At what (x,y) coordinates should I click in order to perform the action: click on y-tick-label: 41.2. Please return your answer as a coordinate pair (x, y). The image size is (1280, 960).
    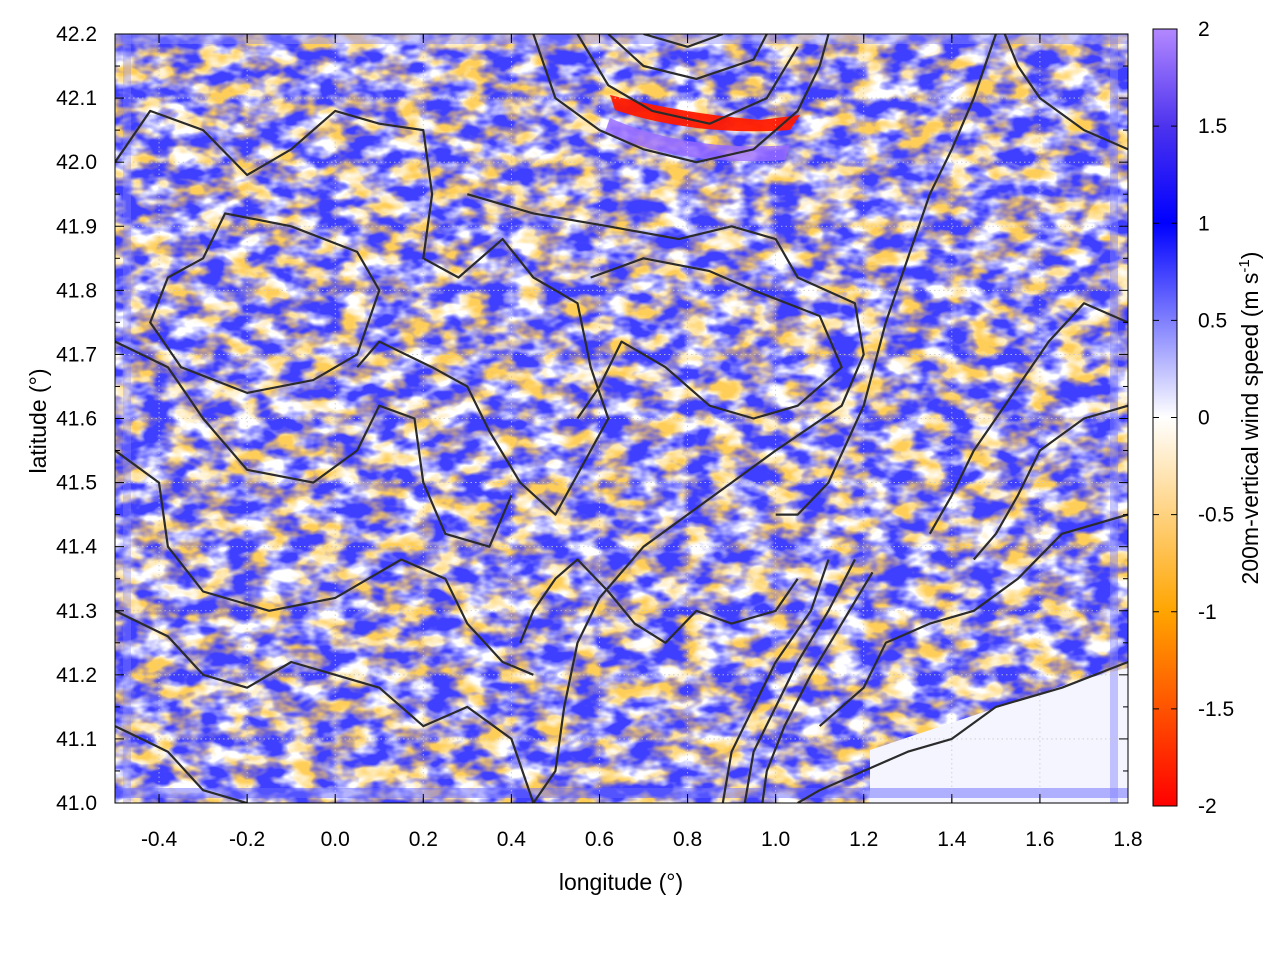
    Looking at the image, I should click on (76, 675).